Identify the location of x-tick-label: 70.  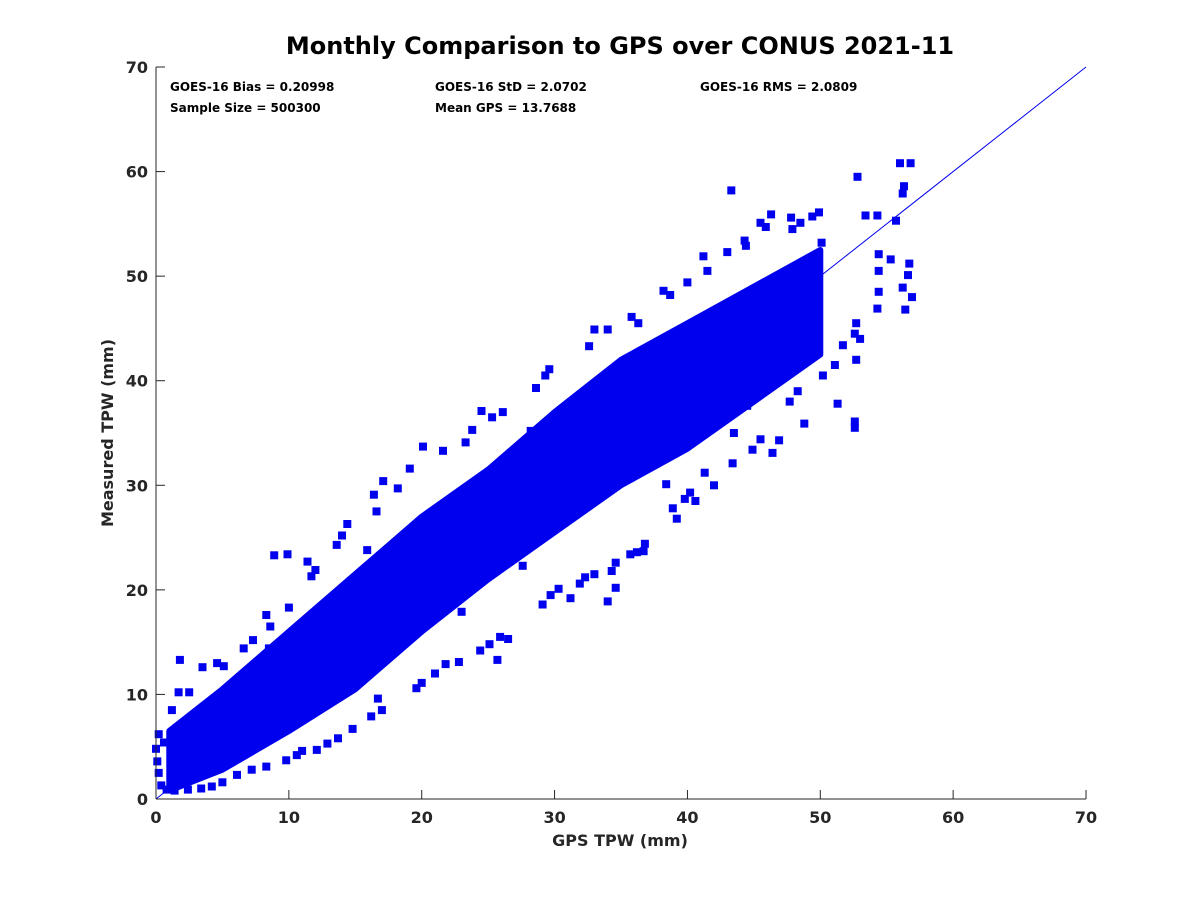
(1086, 817).